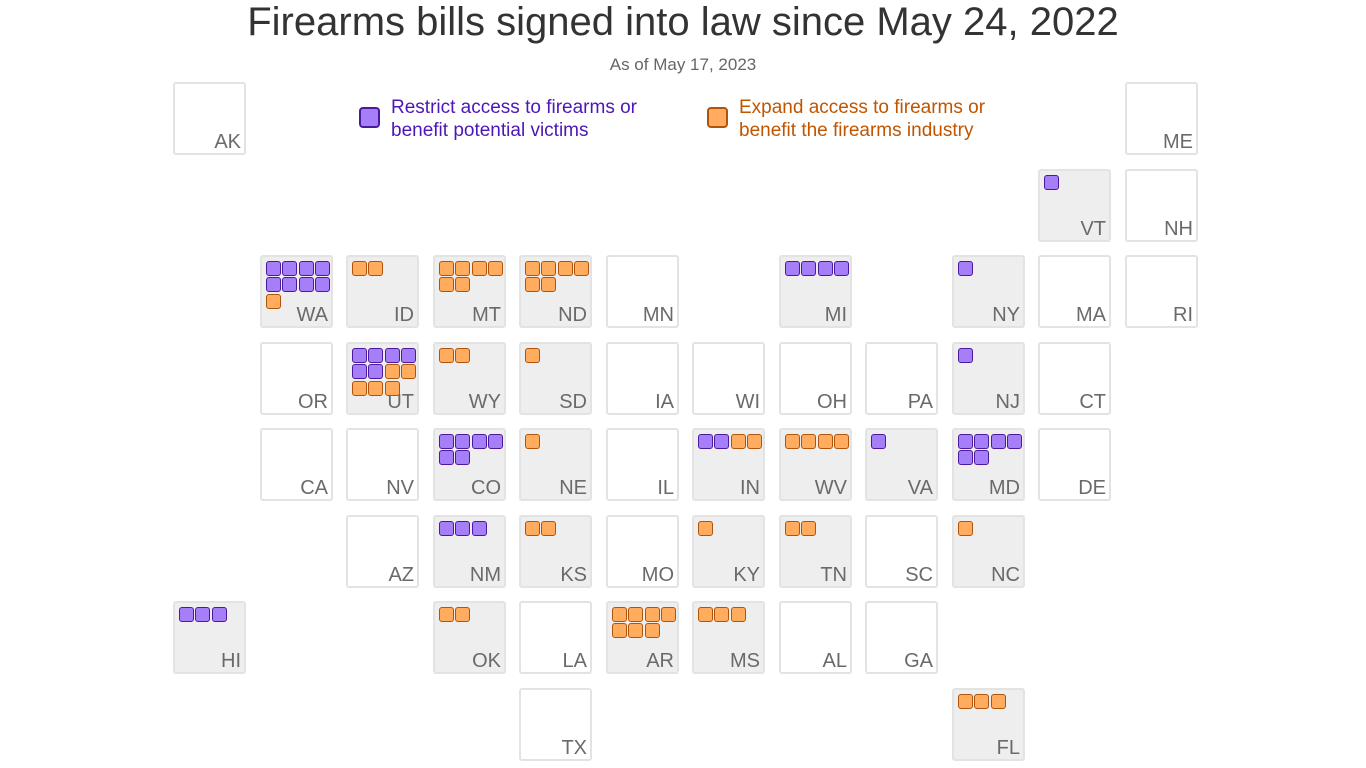 The height and width of the screenshot is (768, 1366). Describe the element at coordinates (1092, 488) in the screenshot. I see `state-label: DE` at that location.